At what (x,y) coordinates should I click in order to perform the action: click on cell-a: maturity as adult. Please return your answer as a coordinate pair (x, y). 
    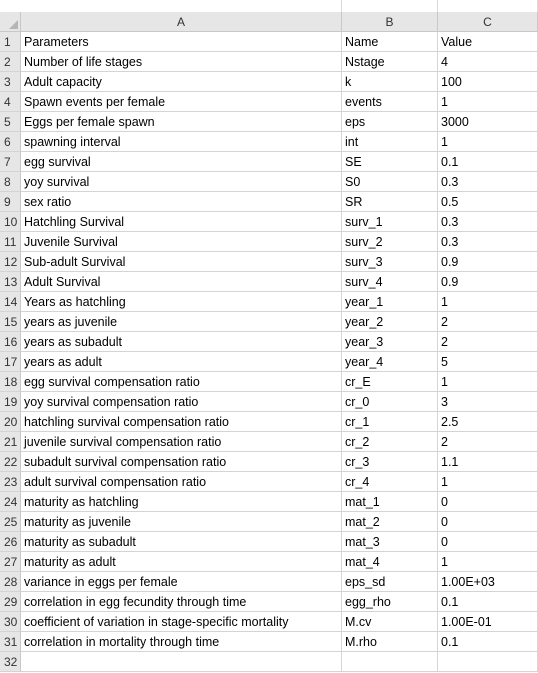
    Looking at the image, I should click on (181, 562).